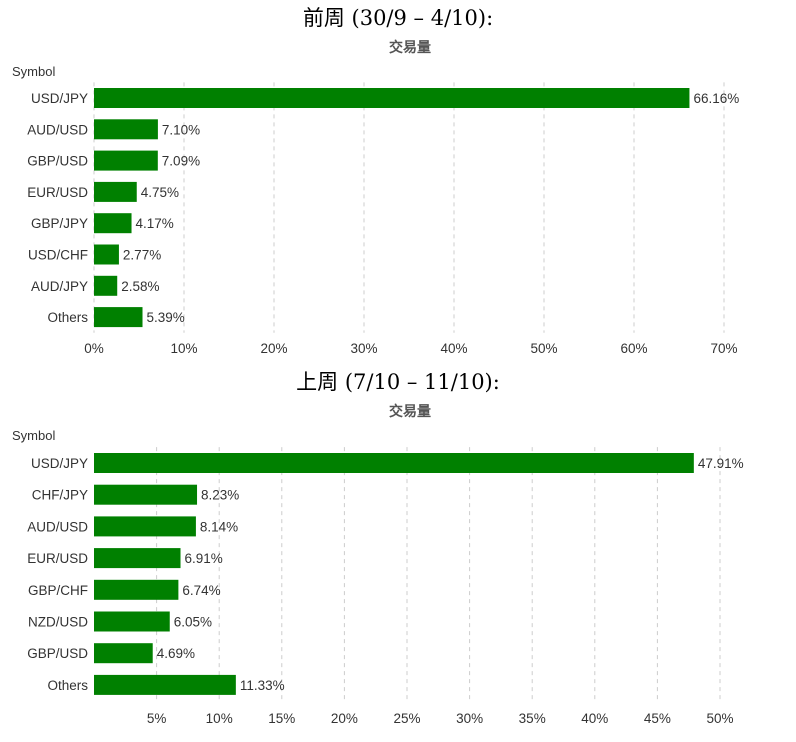 Image resolution: width=796 pixels, height=742 pixels. Describe the element at coordinates (142, 255) in the screenshot. I see `value-label: 2.77%` at that location.